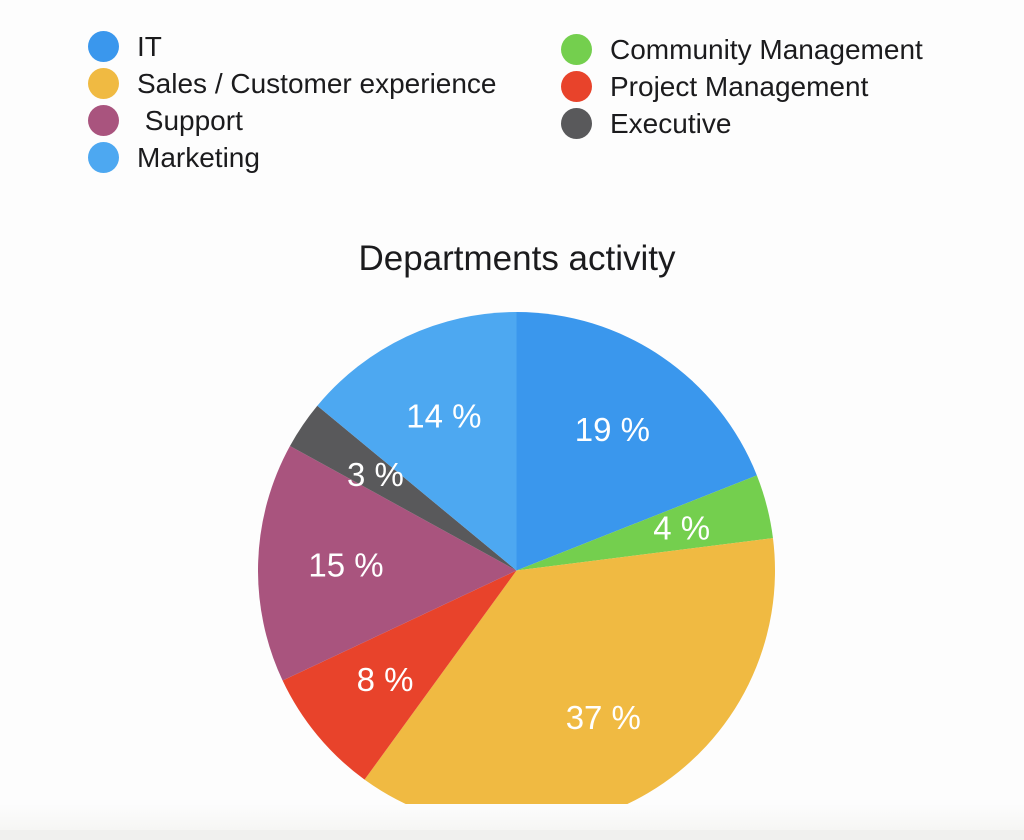 The image size is (1024, 840). Describe the element at coordinates (671, 123) in the screenshot. I see `legend-label-executive: Executive` at that location.